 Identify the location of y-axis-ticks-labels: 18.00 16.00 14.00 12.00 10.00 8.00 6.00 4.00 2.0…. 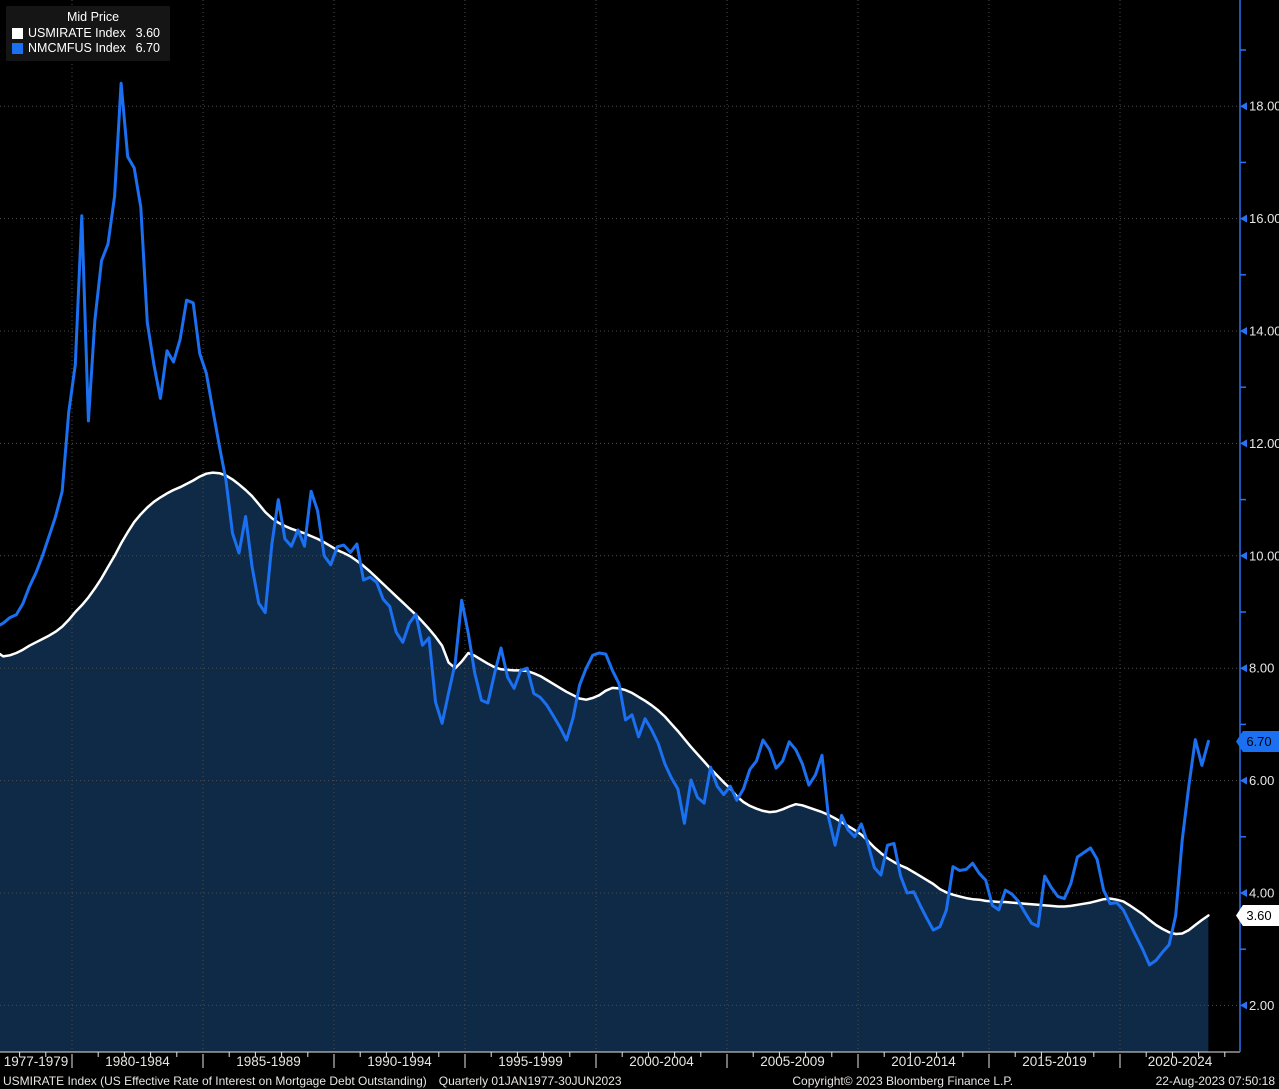
(1259, 531).